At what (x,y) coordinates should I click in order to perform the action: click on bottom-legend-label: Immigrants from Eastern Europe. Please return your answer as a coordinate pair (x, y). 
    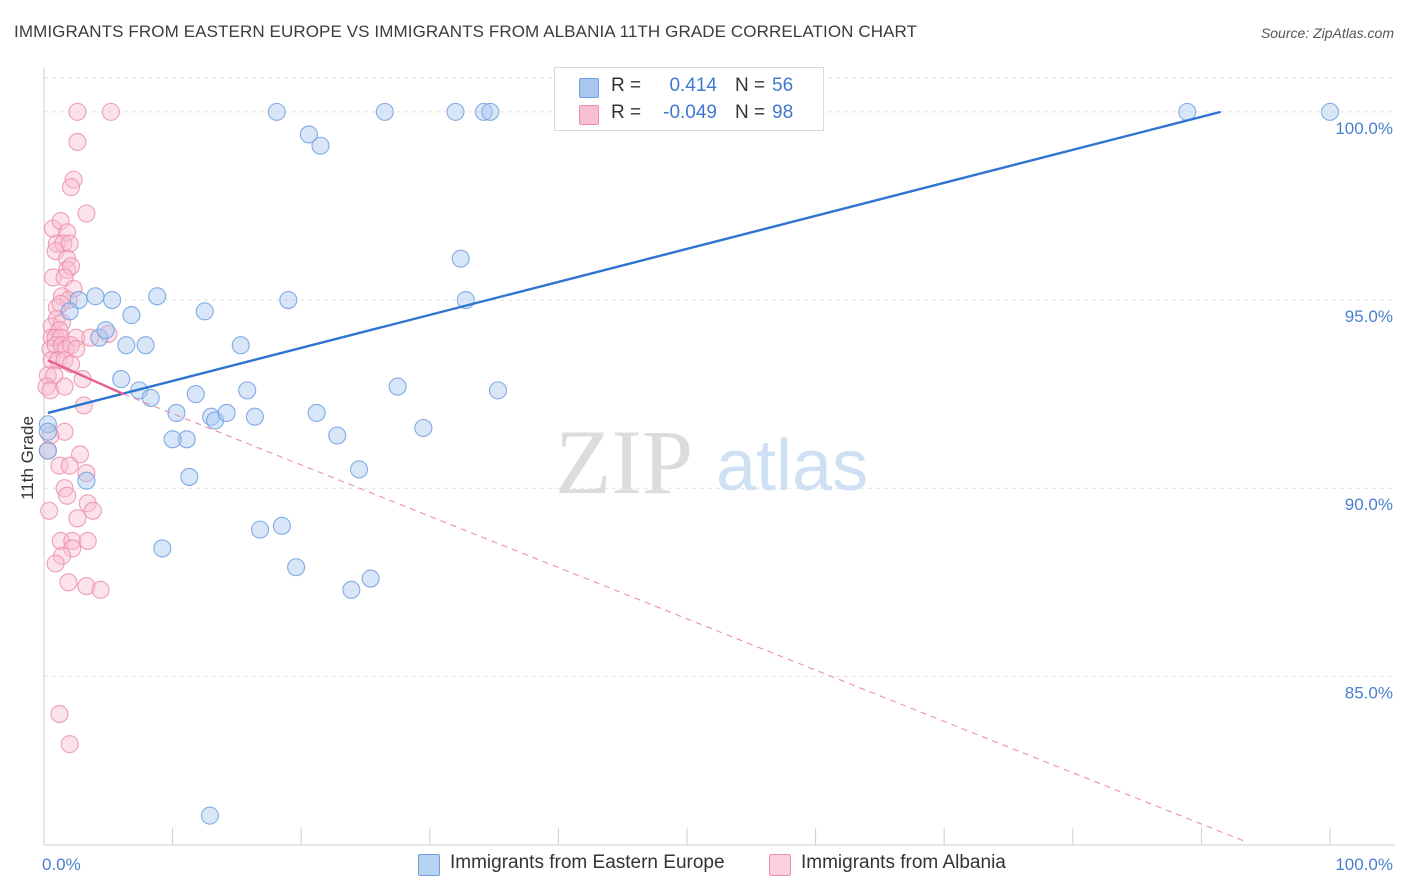
    Looking at the image, I should click on (587, 862).